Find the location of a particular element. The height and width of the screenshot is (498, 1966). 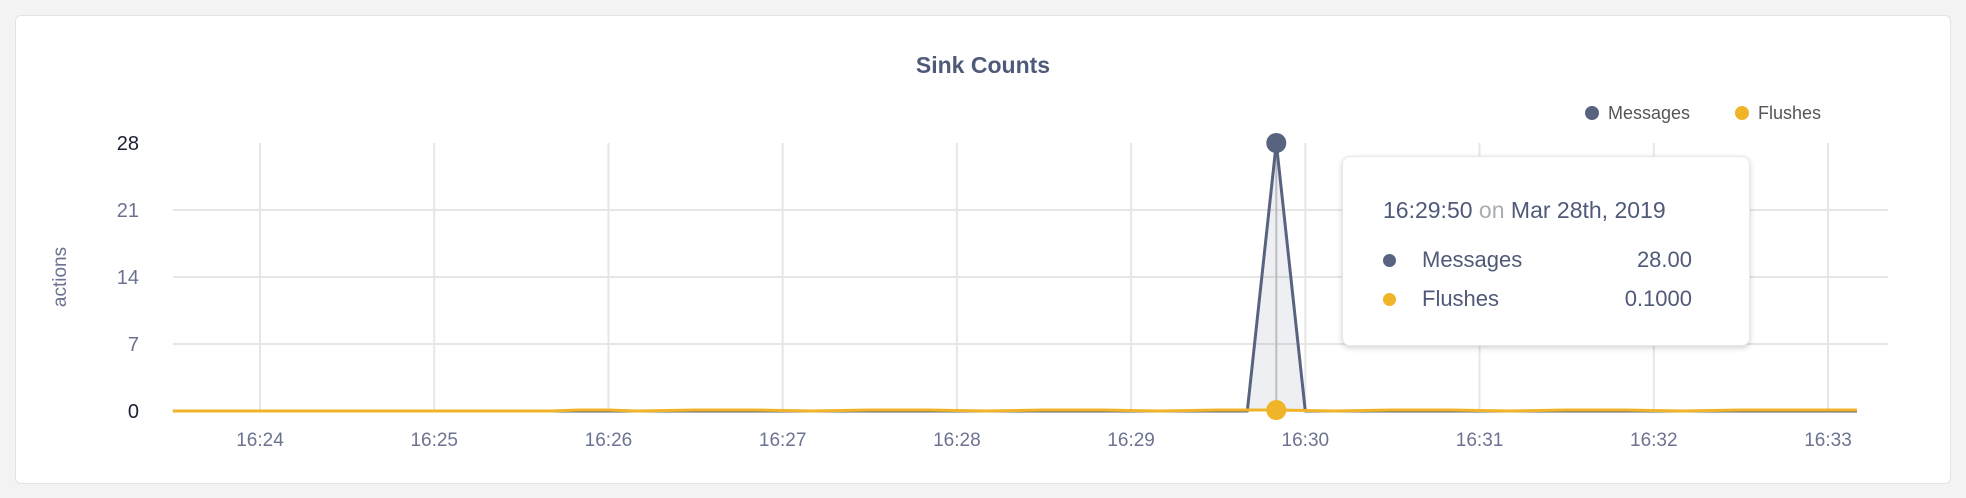

highlight-point-messages is located at coordinates (1276, 143).